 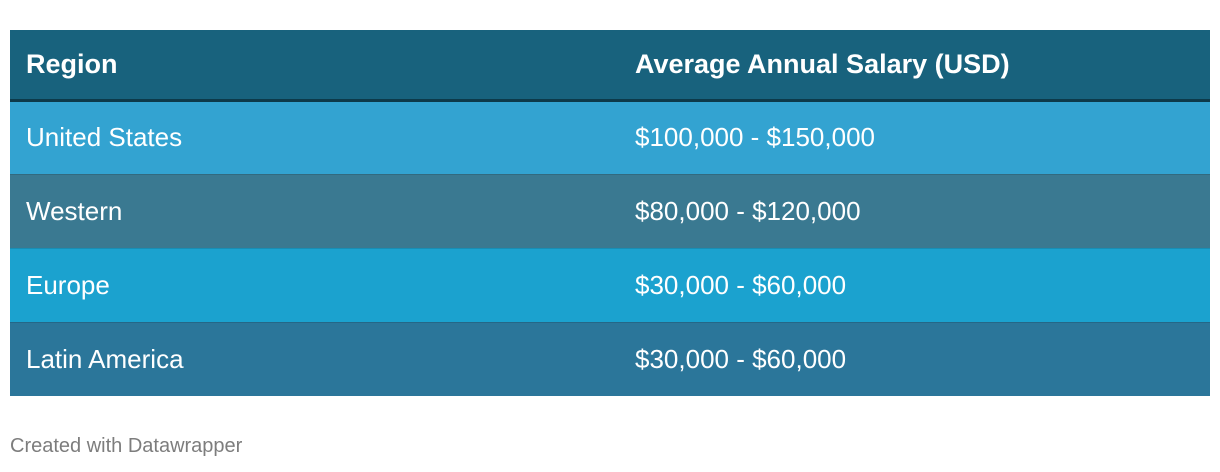 I want to click on cell-region: United States, so click(x=104, y=137).